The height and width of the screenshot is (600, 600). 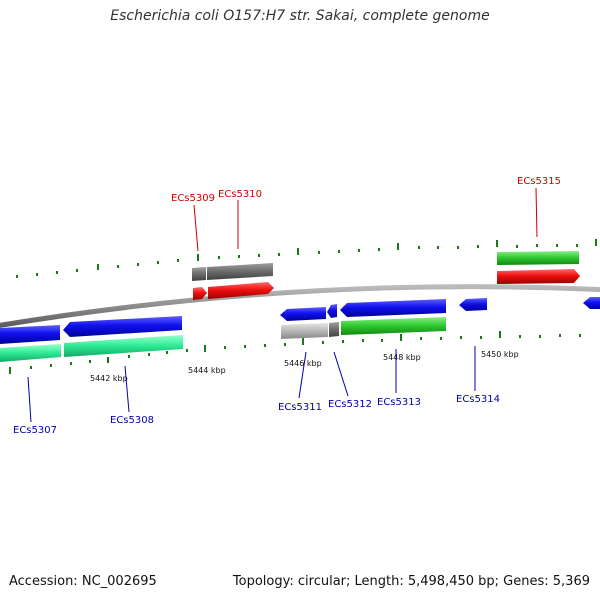 I want to click on cds-ecs5315, so click(x=538, y=276).